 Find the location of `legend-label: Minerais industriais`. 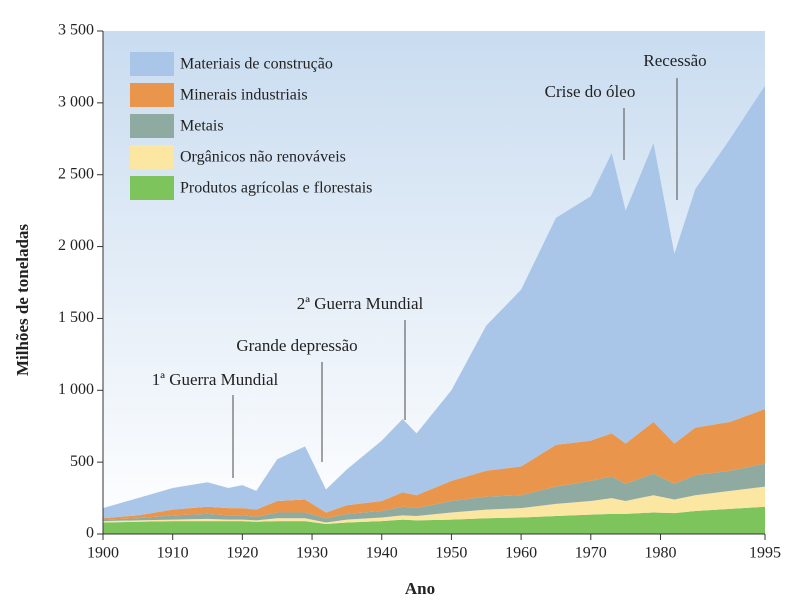

legend-label: Minerais industriais is located at coordinates (244, 95).